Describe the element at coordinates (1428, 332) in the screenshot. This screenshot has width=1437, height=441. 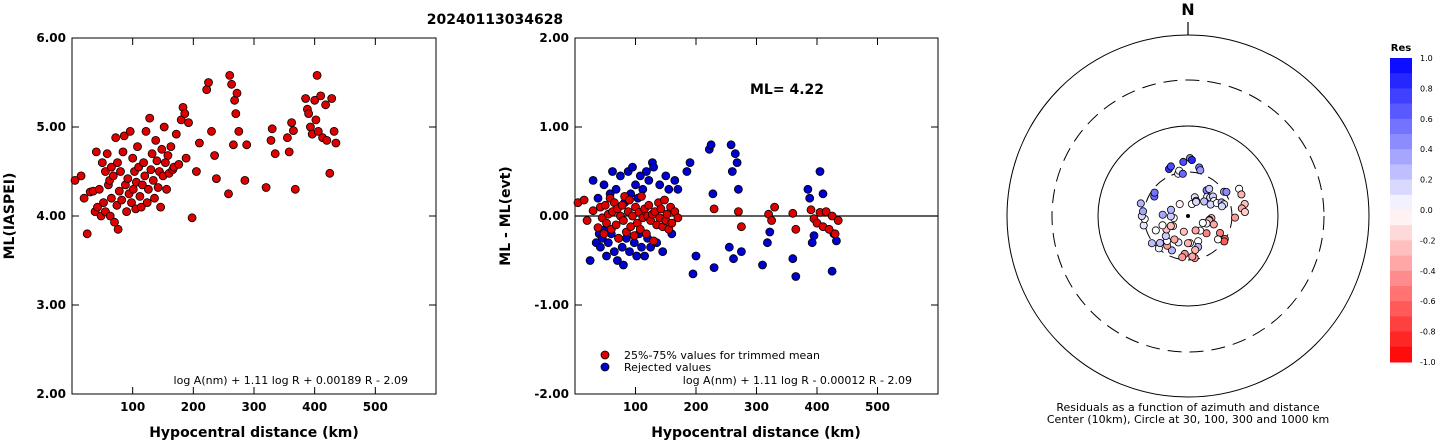
I see `colorbar-tick-label: -0.8` at that location.